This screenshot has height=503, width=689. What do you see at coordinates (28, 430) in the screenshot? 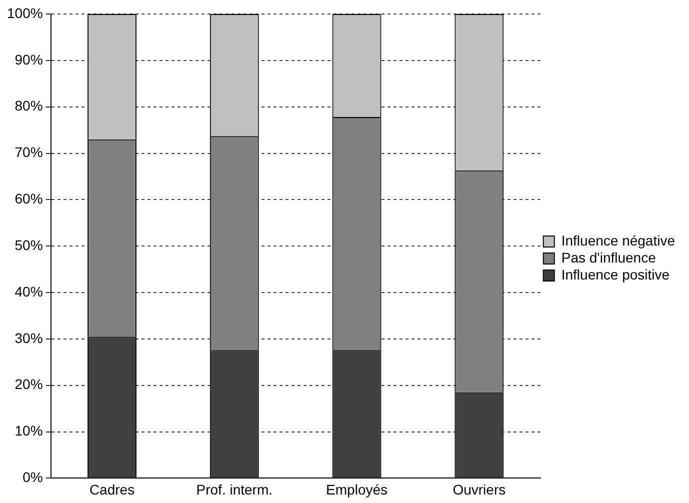
I see `y-tick-label: 10%` at bounding box center [28, 430].